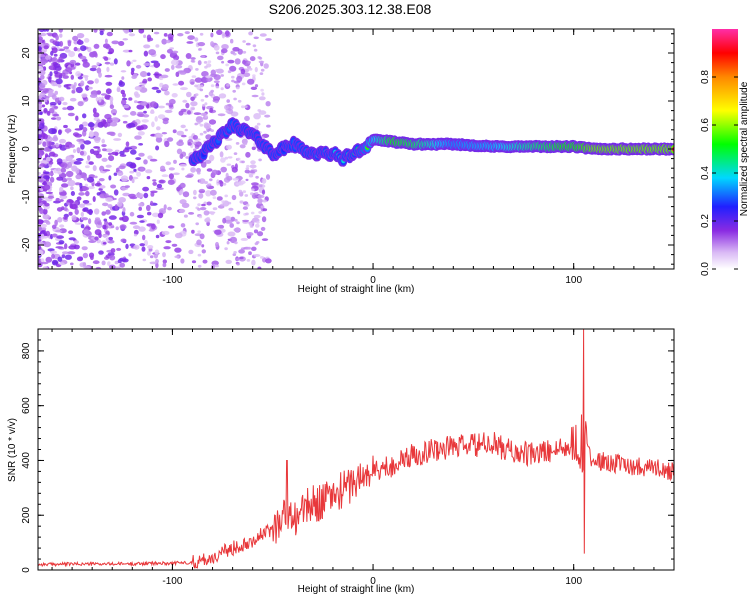 This screenshot has width=750, height=600. What do you see at coordinates (26, 460) in the screenshot?
I see `bottom-y-tick-label: 400` at bounding box center [26, 460].